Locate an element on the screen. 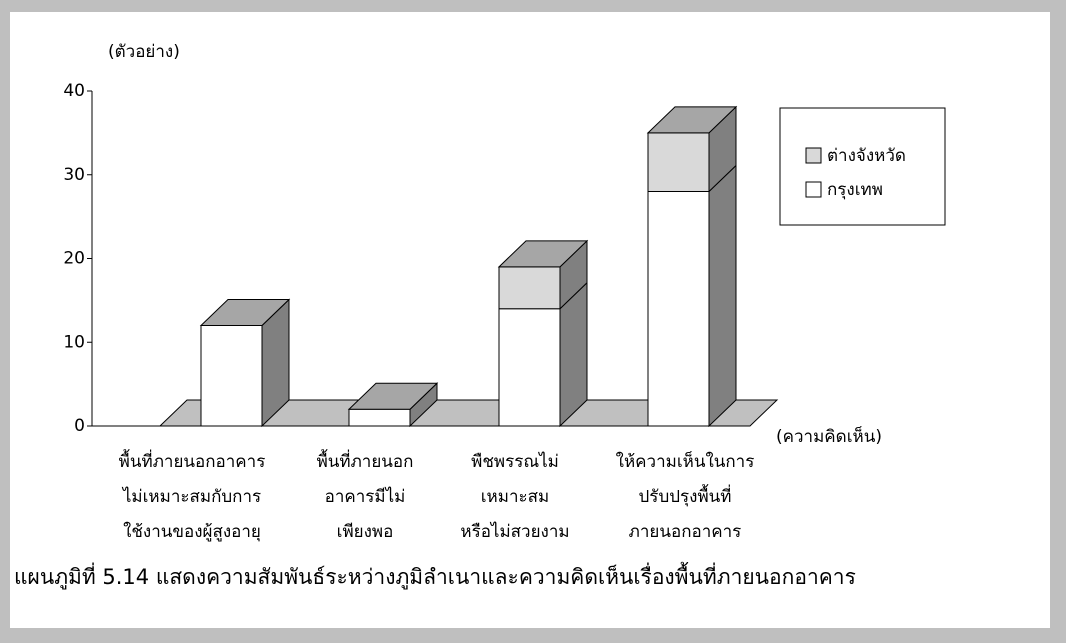  x-tick-label: พื้นที่ภายนอก is located at coordinates (365, 460).